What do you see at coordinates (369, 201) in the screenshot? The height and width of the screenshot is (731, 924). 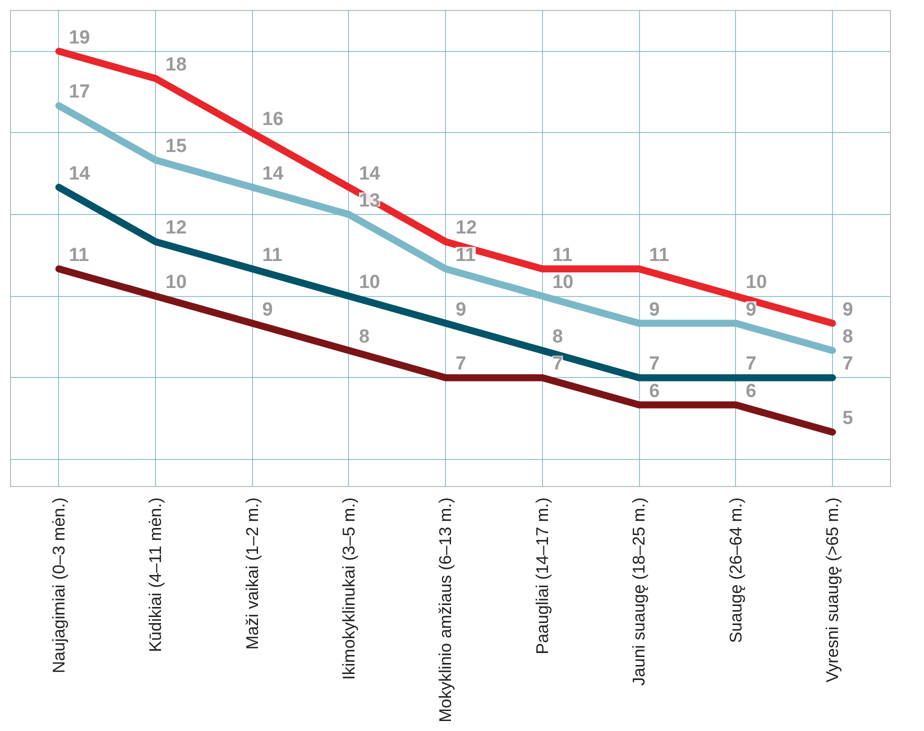 I see `data-label: 13` at bounding box center [369, 201].